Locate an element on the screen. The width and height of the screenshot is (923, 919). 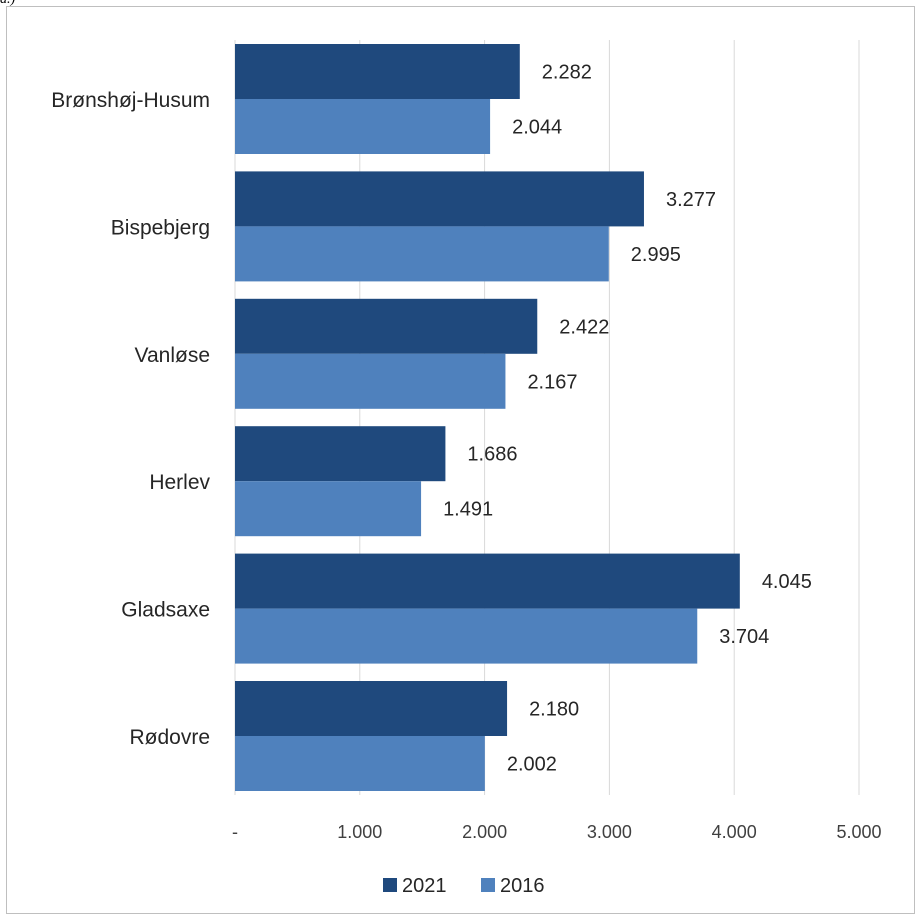
category-label: Brønshøj-Husum is located at coordinates (130, 100).